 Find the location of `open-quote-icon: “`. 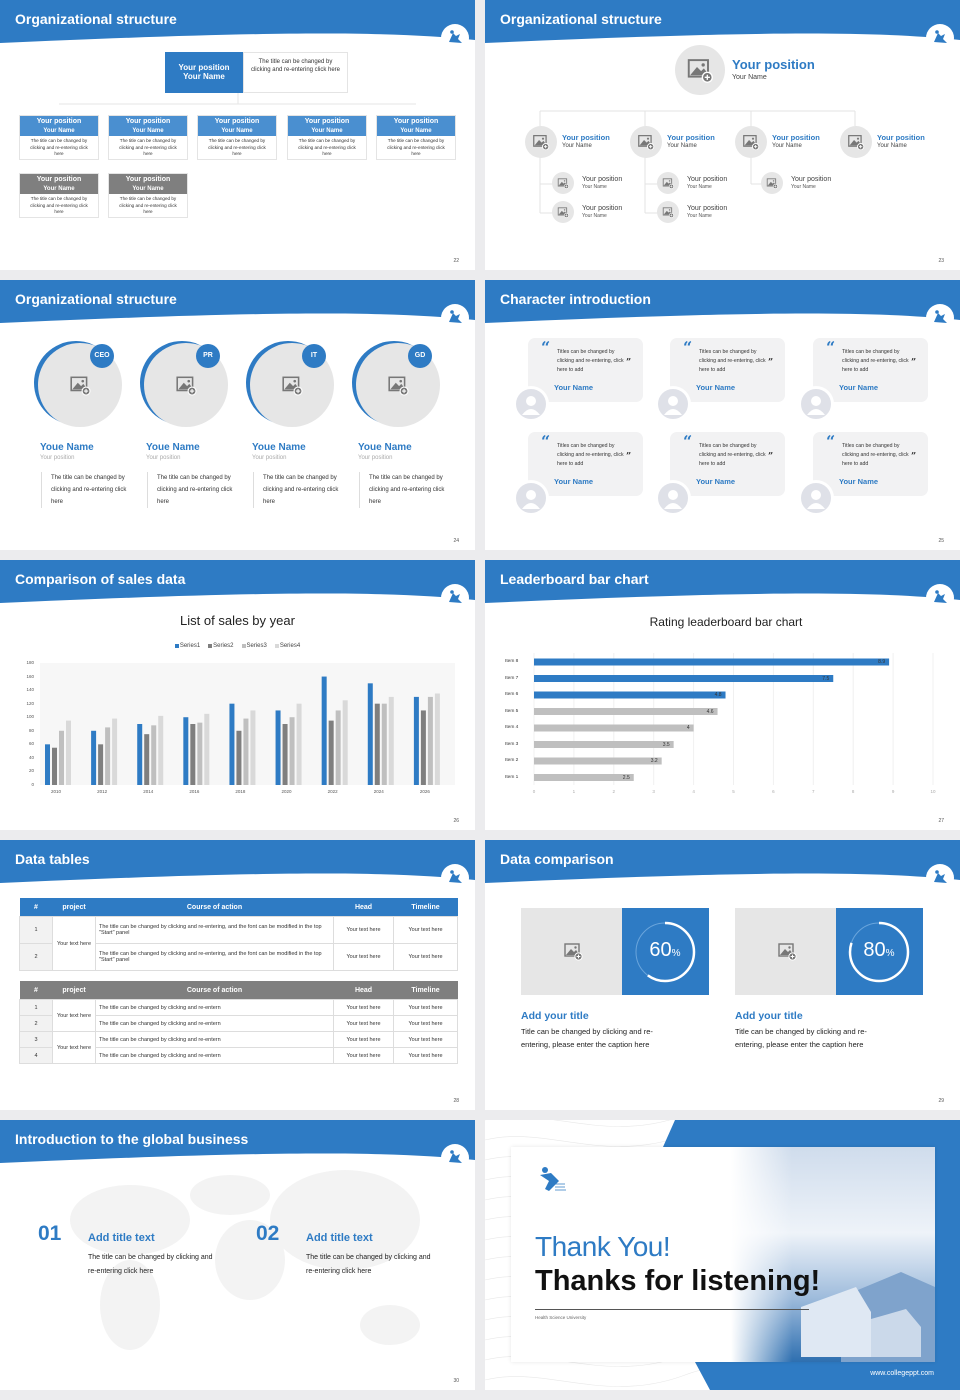

open-quote-icon: “ is located at coordinates (688, 441).